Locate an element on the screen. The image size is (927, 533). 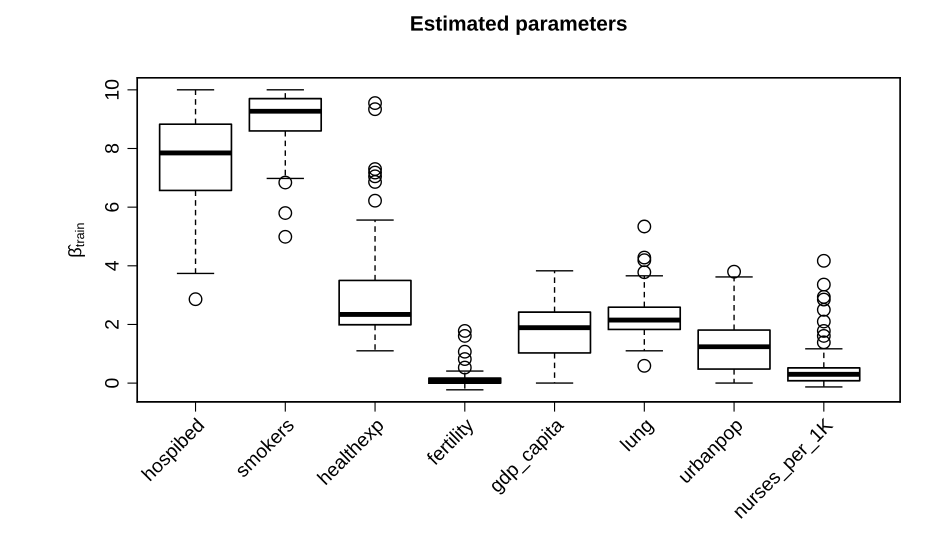
y-tick-label: 8 is located at coordinates (112, 149).